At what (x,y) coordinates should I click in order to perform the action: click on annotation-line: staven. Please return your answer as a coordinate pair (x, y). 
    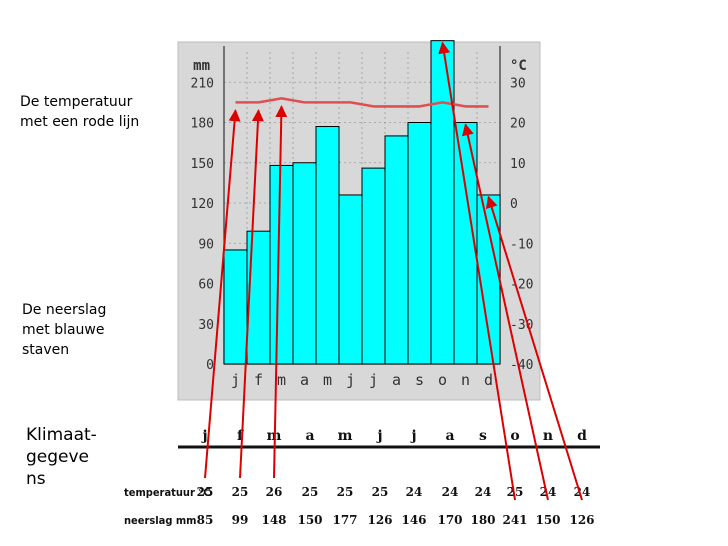
    Looking at the image, I should click on (46, 350).